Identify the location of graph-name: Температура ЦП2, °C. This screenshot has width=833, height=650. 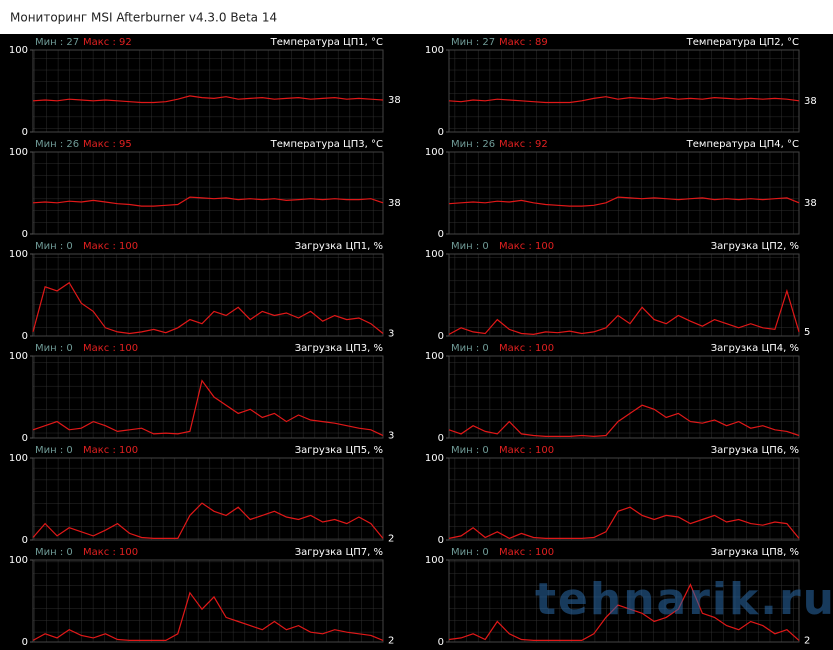
(742, 42).